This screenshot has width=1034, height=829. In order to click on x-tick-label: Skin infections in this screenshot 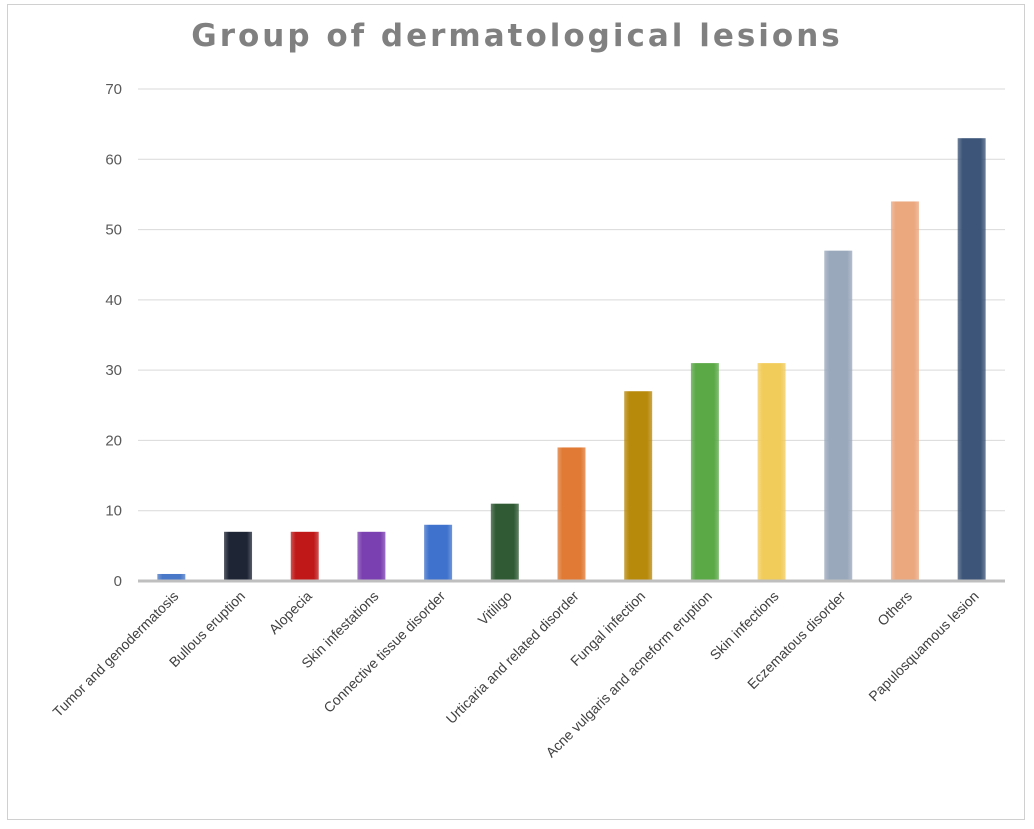, I will do `click(744, 625)`.